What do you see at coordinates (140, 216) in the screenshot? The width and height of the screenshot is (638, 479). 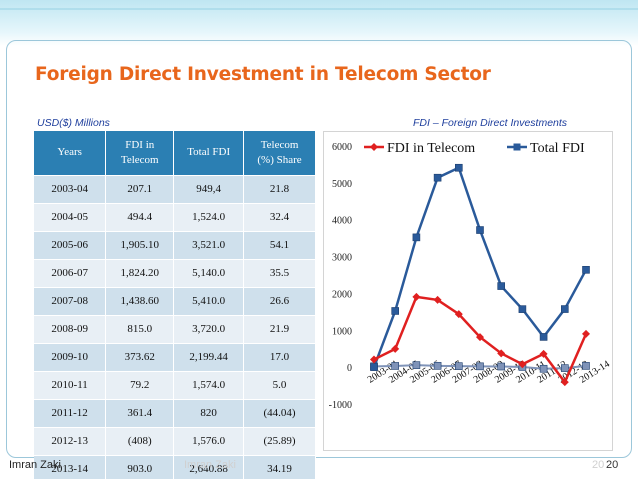 I see `cell-fdi-telecom: 494.4` at bounding box center [140, 216].